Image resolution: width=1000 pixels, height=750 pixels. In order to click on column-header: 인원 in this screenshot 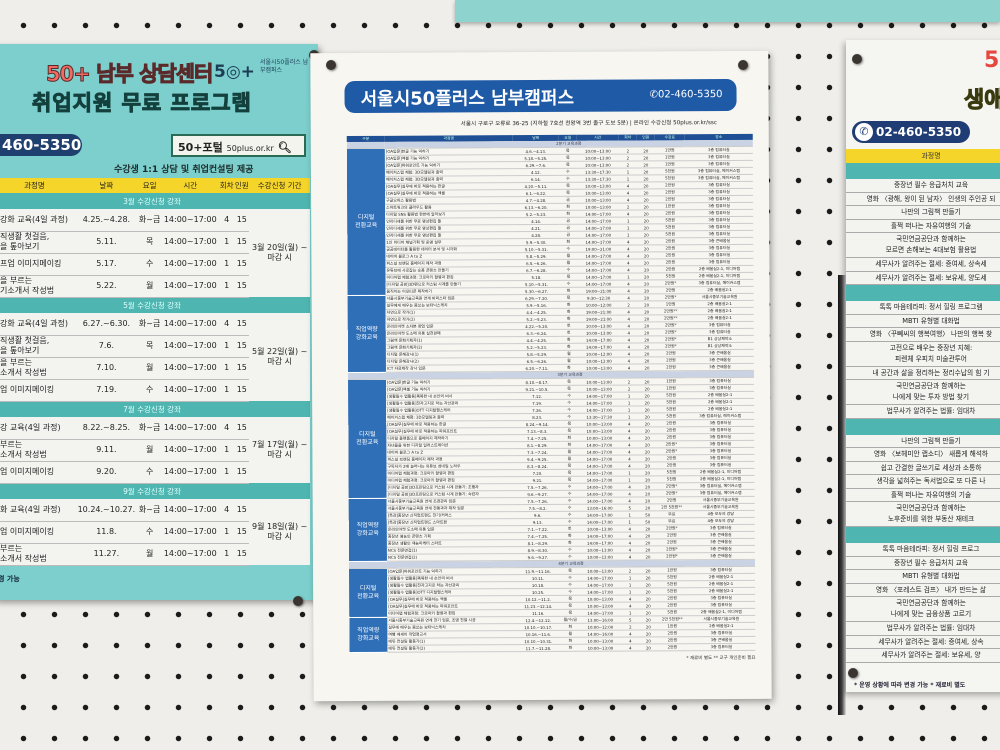, I will do `click(242, 185)`.